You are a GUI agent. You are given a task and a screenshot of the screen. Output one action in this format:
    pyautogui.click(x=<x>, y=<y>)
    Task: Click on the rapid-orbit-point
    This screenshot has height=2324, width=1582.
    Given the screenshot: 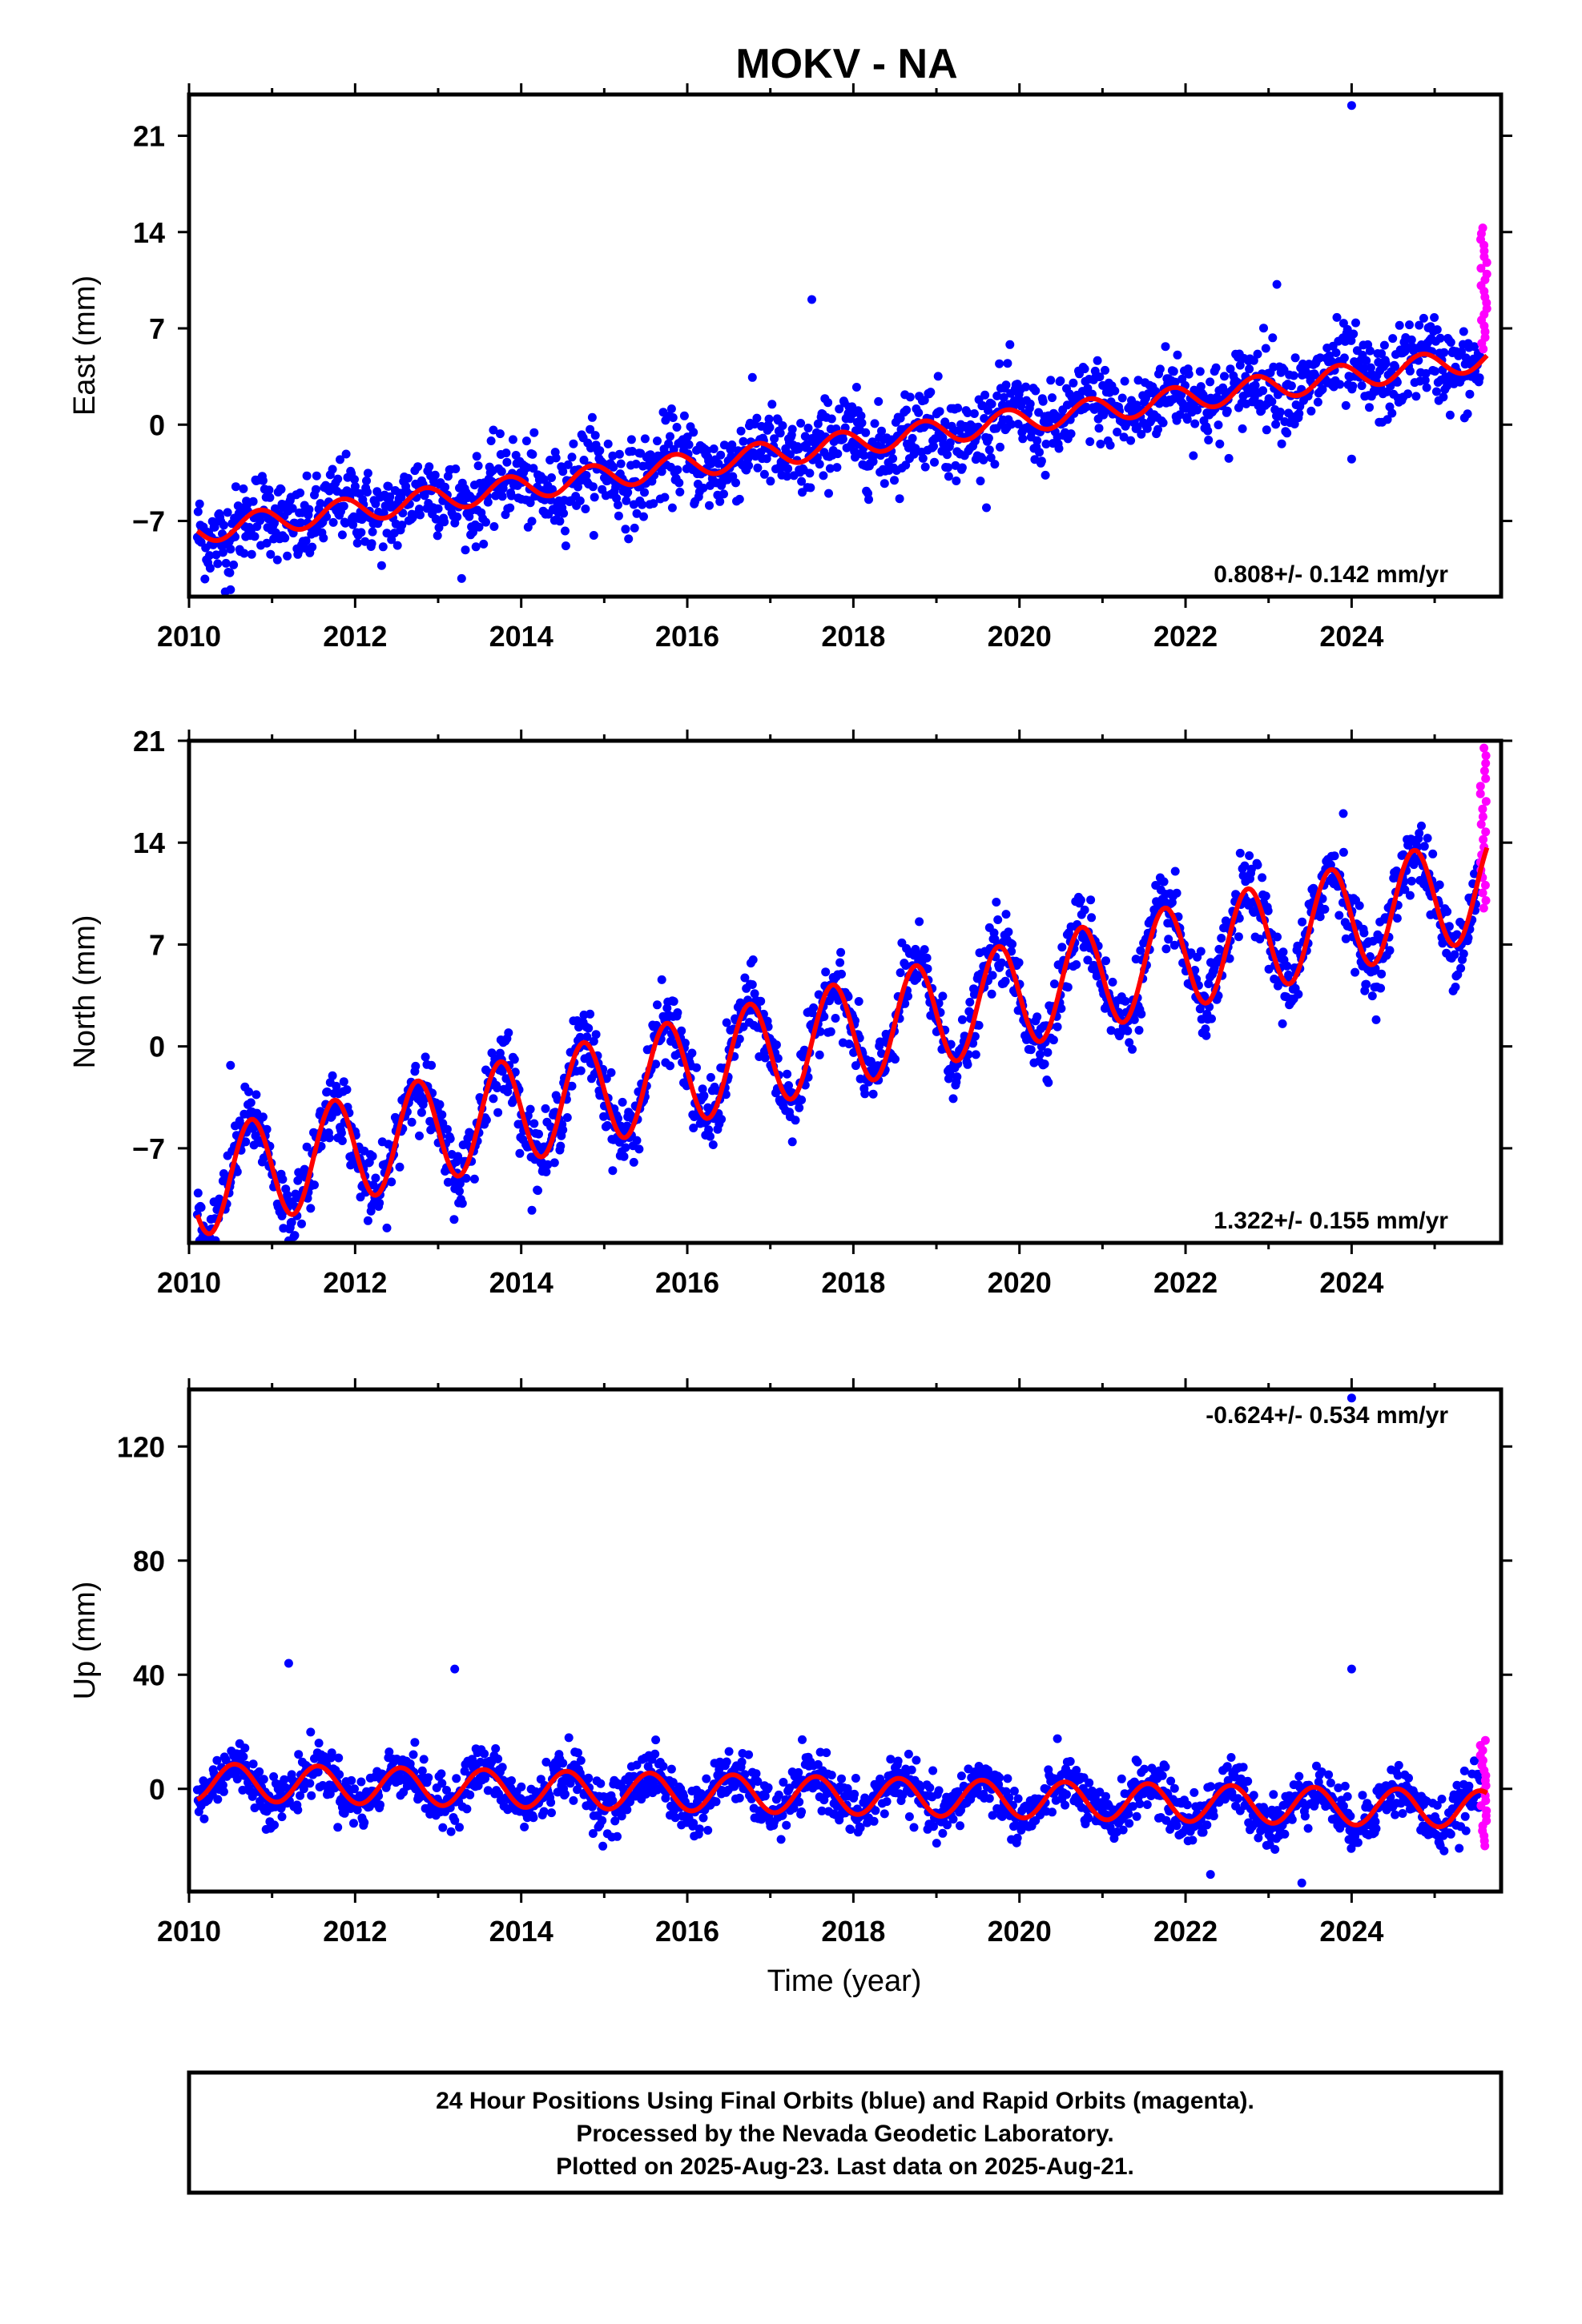 What is the action you would take?
    pyautogui.click(x=1481, y=268)
    